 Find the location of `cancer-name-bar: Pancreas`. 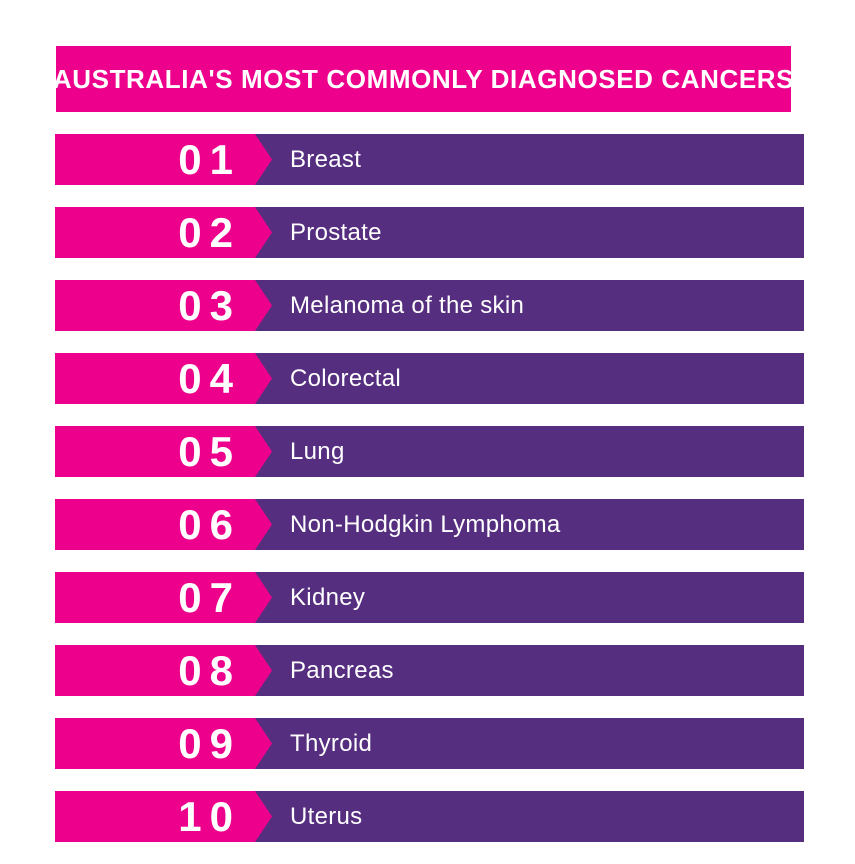

cancer-name-bar: Pancreas is located at coordinates (529, 670).